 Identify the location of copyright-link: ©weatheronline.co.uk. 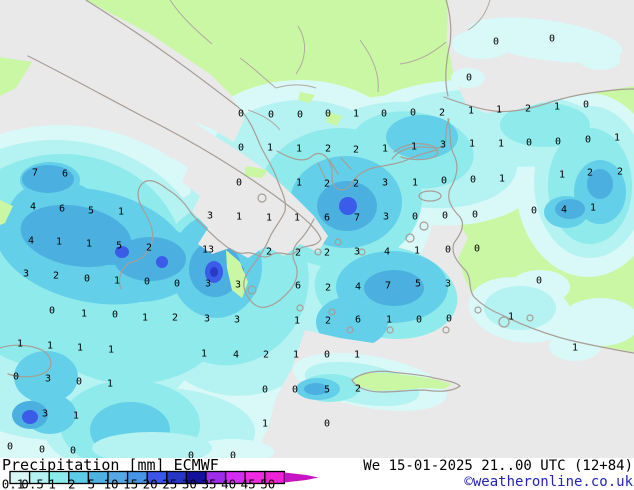
(548, 482).